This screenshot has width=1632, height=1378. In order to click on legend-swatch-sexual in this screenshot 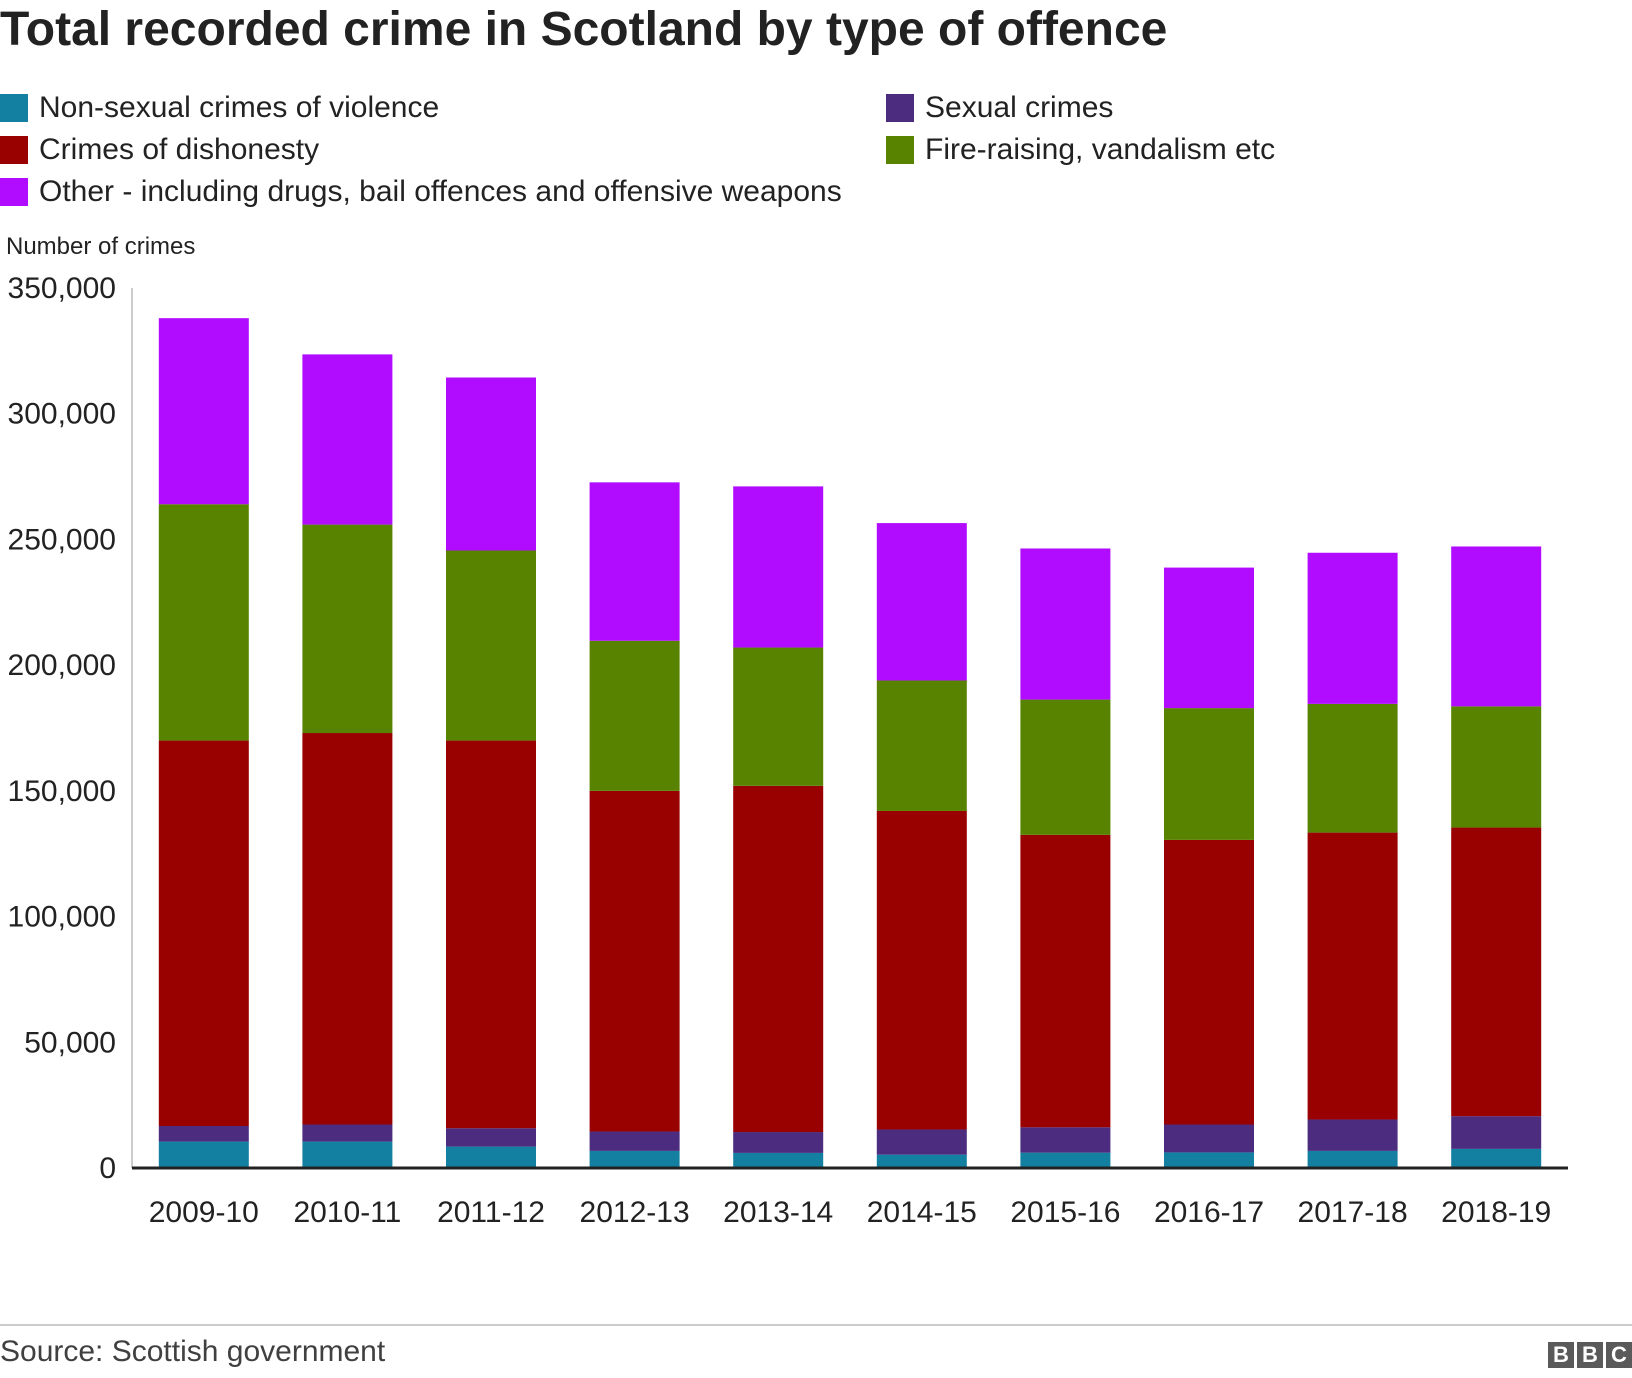, I will do `click(900, 108)`.